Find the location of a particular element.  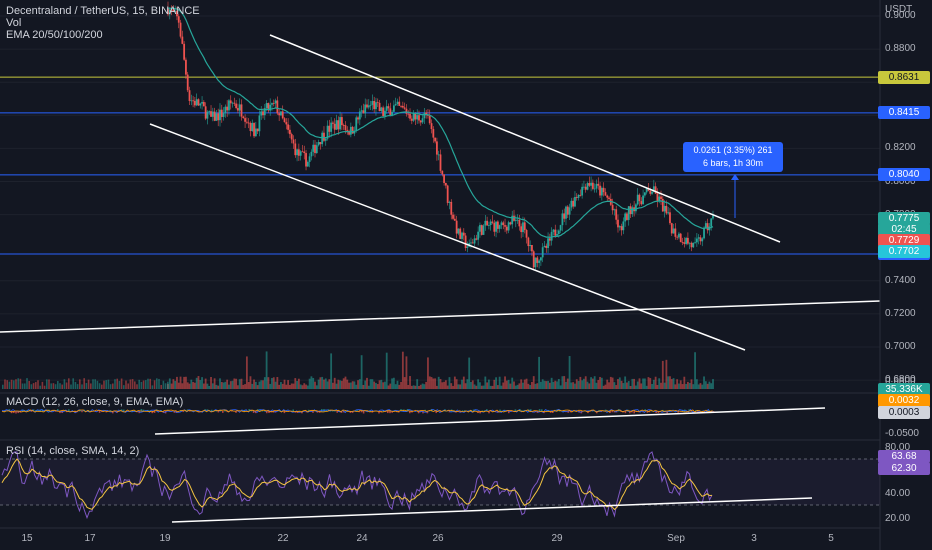

price-label-red: 0.7729 is located at coordinates (904, 240).